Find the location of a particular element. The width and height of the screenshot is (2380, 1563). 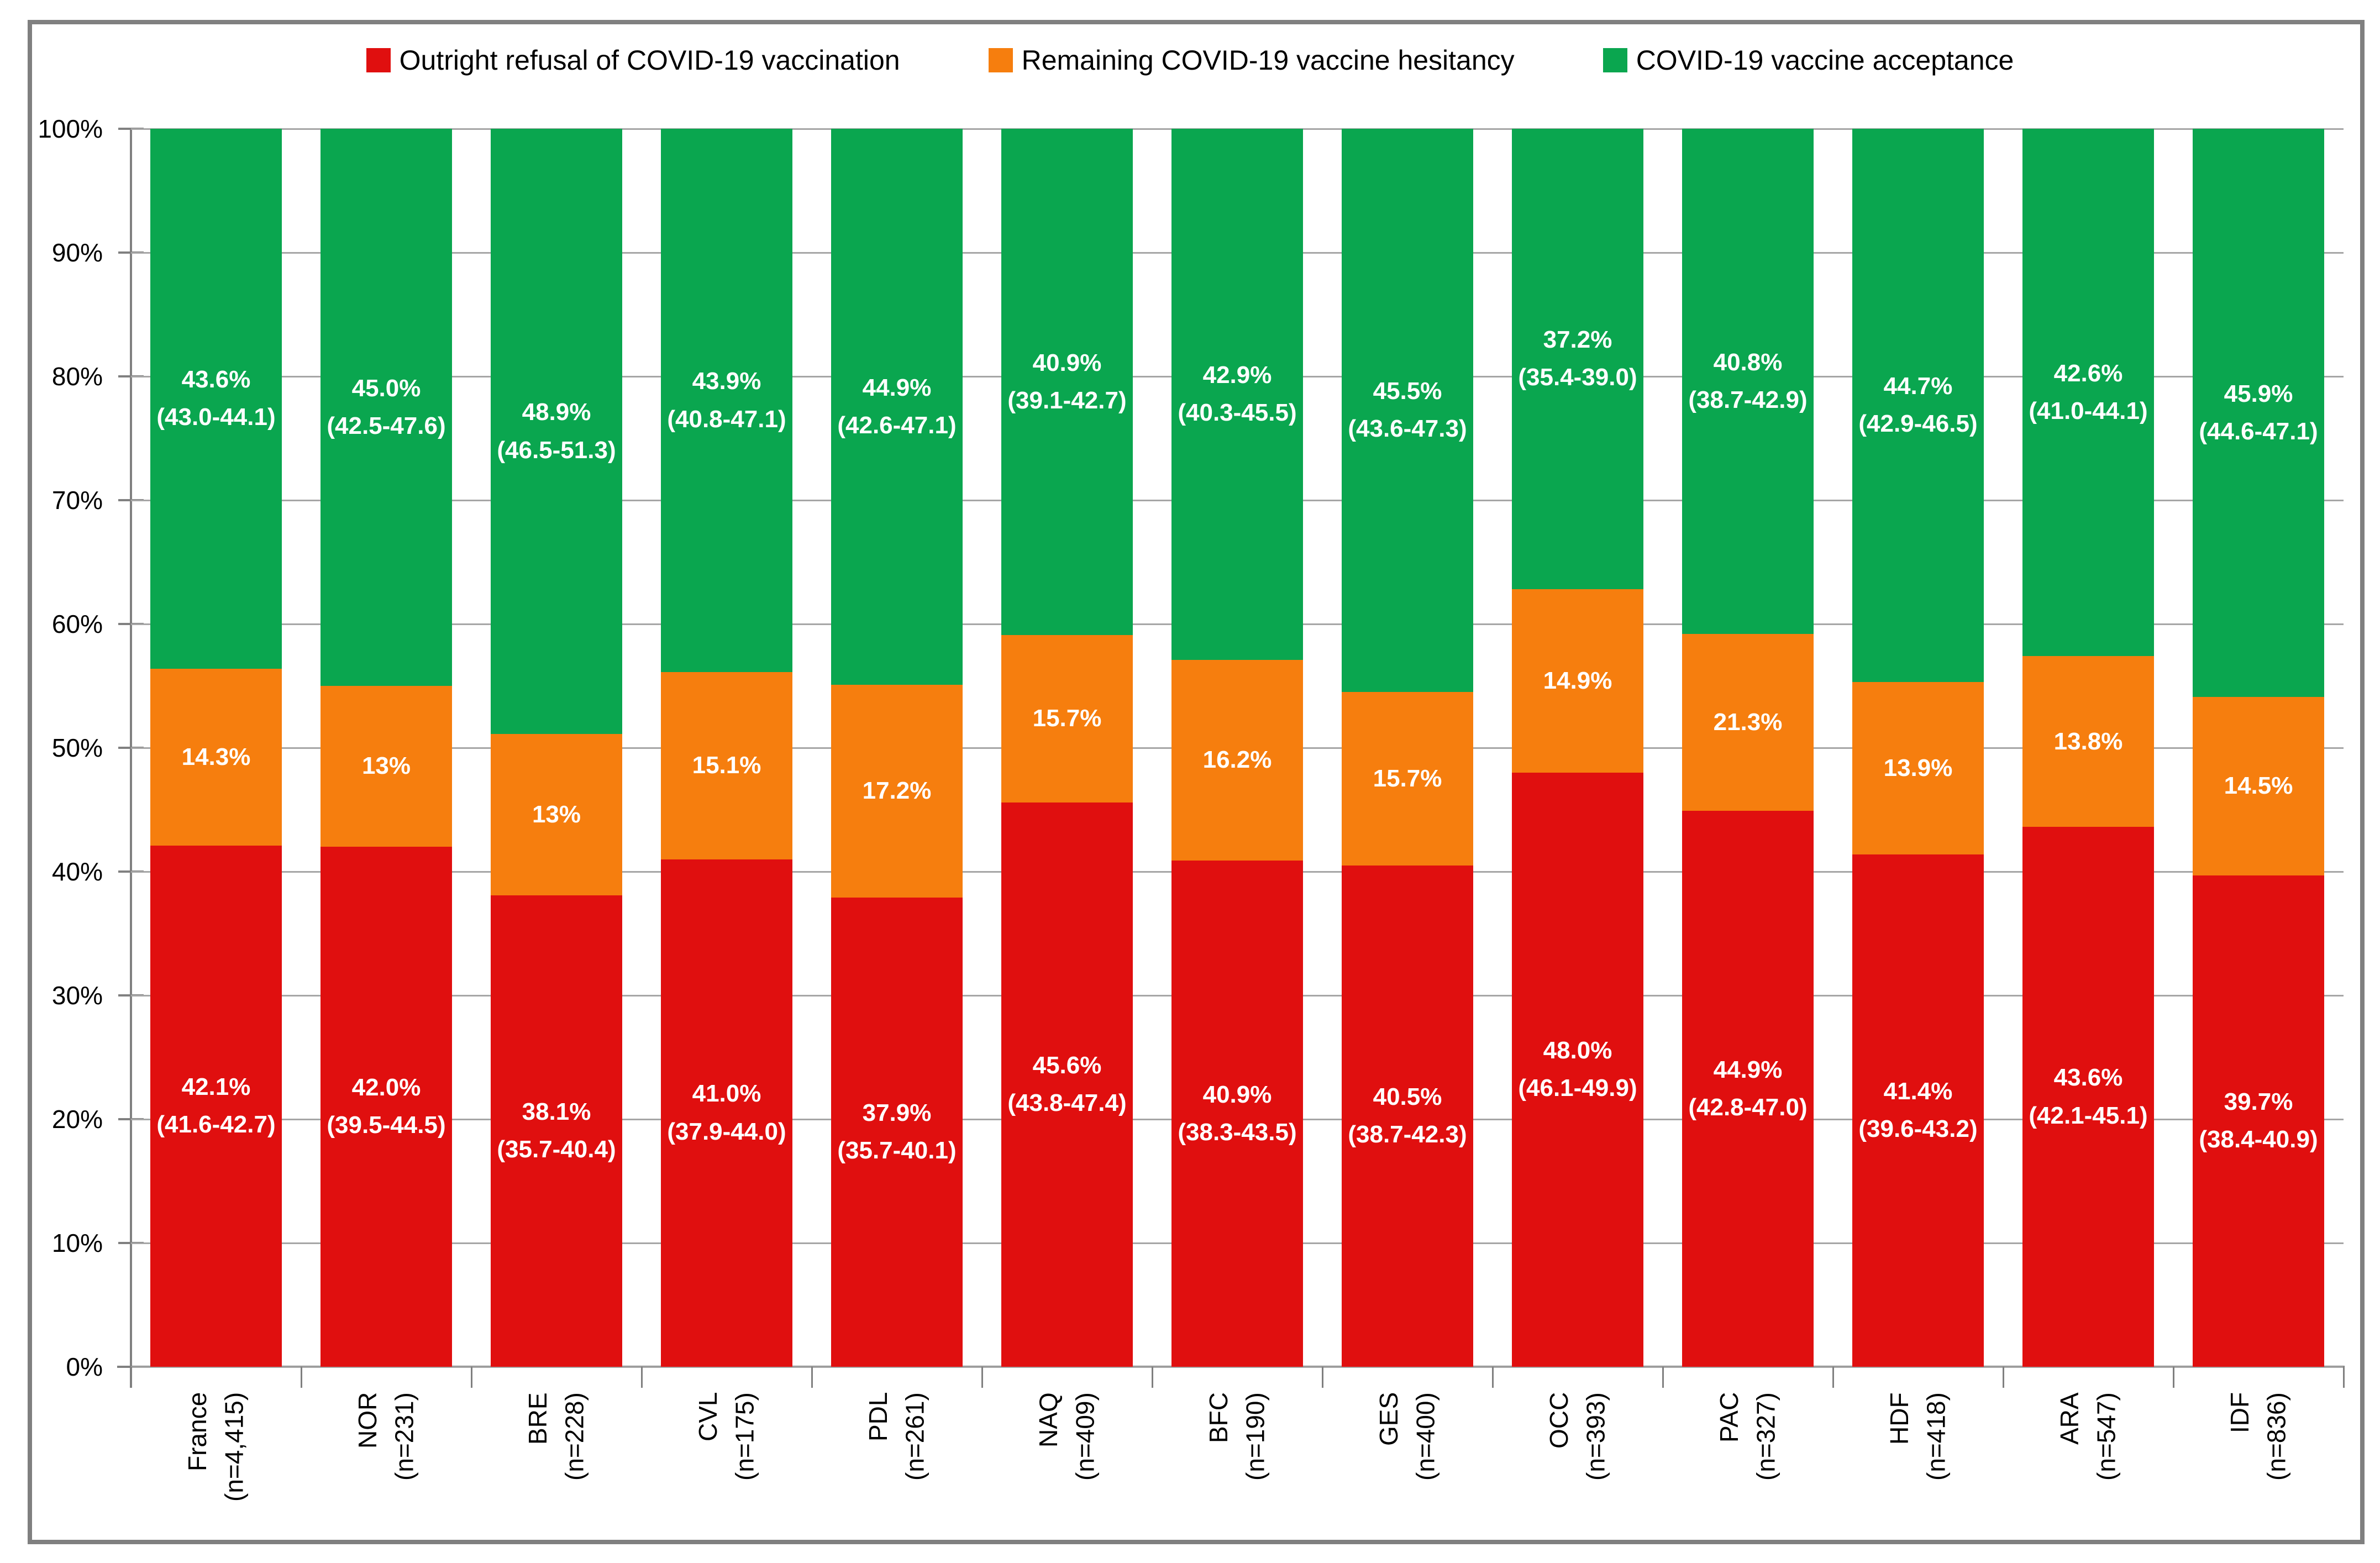

bar-label-acceptance: 45.0% (42.5-47.6) is located at coordinates (386, 407).